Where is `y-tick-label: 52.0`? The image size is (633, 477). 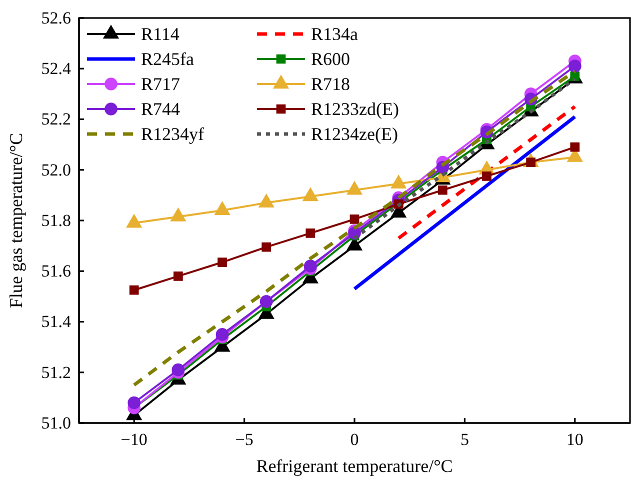
y-tick-label: 52.0 is located at coordinates (56, 170).